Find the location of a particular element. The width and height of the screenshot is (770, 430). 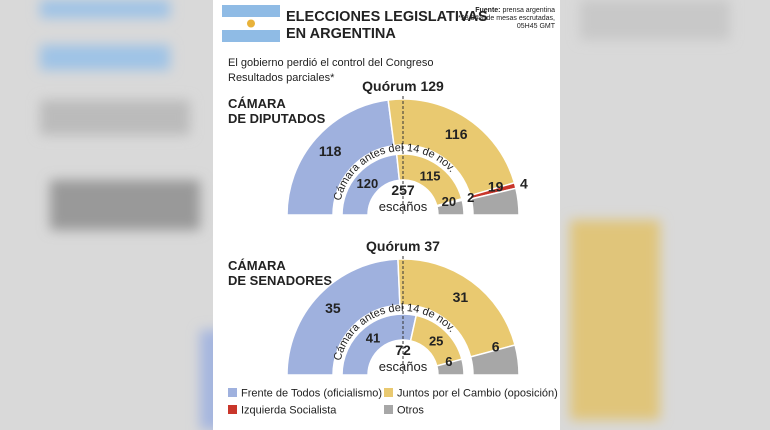

total: 72 is located at coordinates (403, 350).